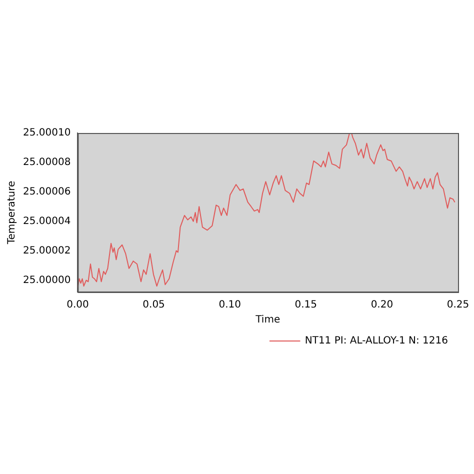  What do you see at coordinates (46, 280) in the screenshot?
I see `y-tick-label: 25.00000` at bounding box center [46, 280].